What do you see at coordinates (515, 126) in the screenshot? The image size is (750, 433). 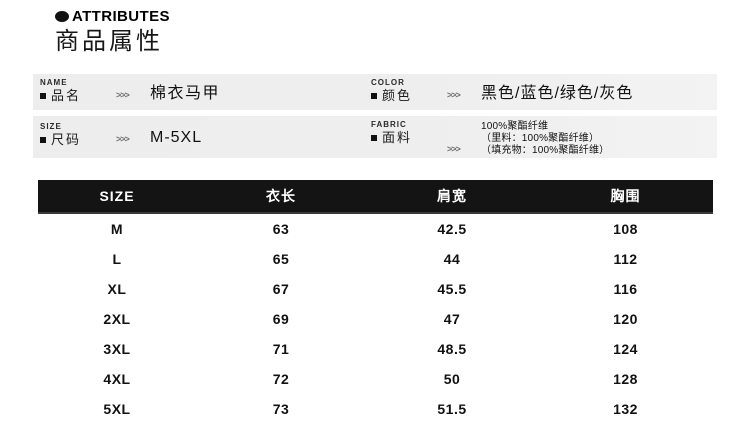 I see `attribute-fabric-value-line-1: 100%聚酯纤维` at bounding box center [515, 126].